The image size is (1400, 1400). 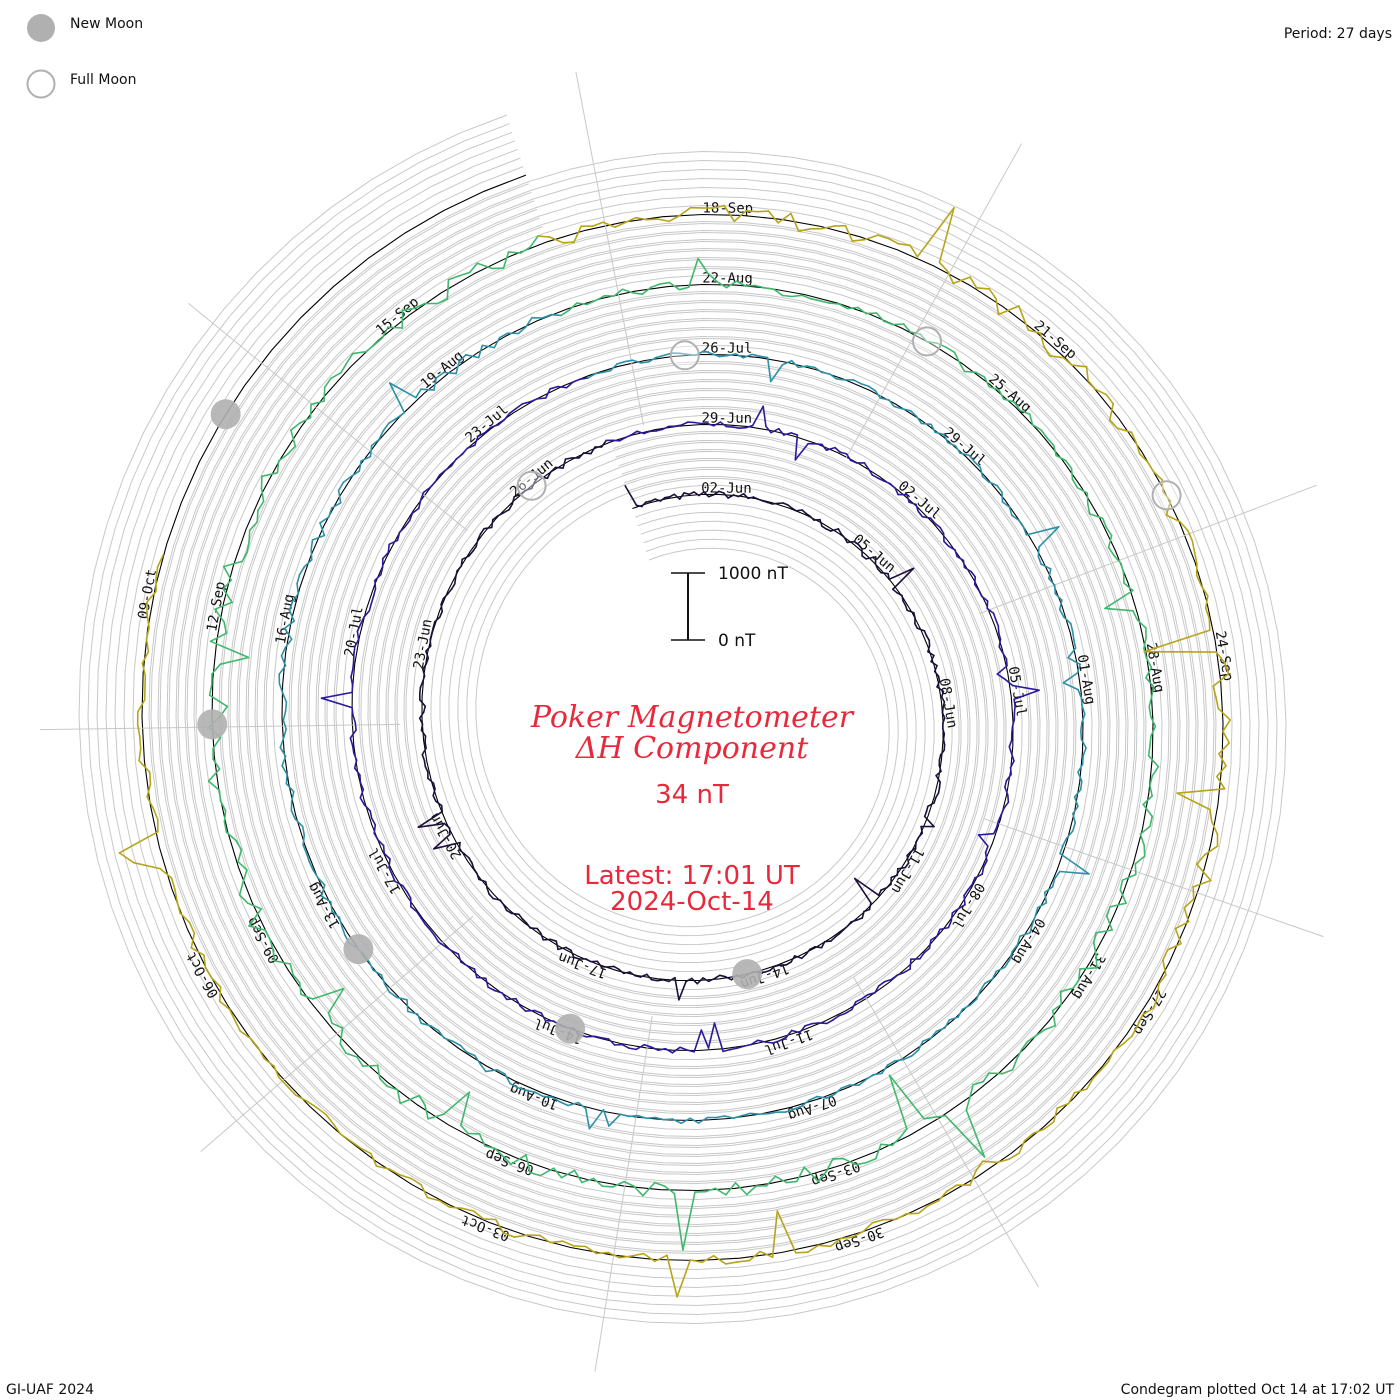 I want to click on new-moon-marker, so click(x=358, y=949).